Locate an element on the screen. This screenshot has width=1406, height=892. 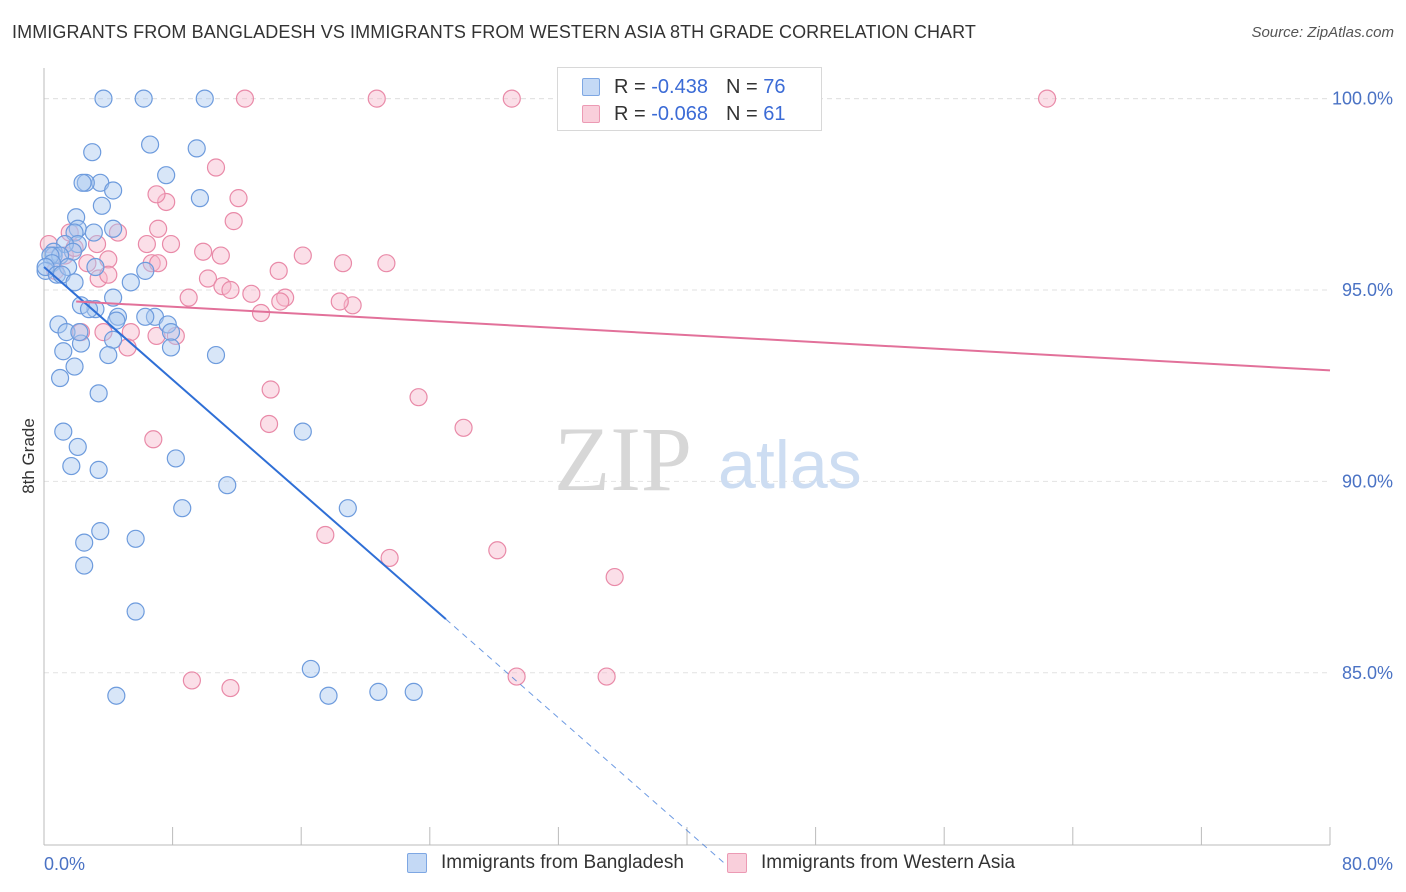
legend-r-value: -0.068 is located at coordinates (679, 113).